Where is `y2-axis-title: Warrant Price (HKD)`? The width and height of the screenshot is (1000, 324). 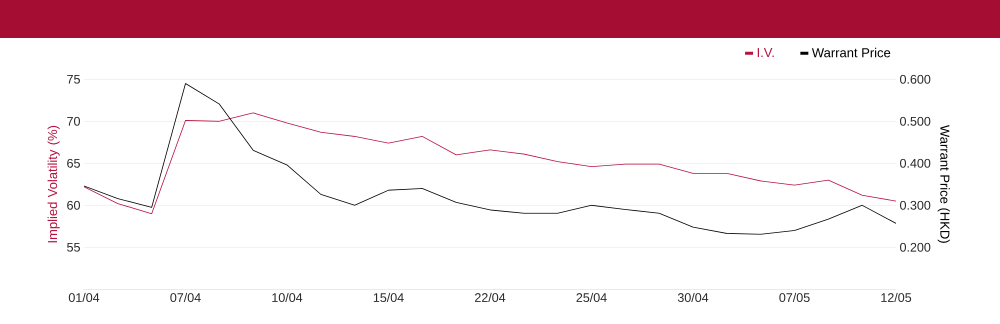 y2-axis-title: Warrant Price (HKD) is located at coordinates (944, 184).